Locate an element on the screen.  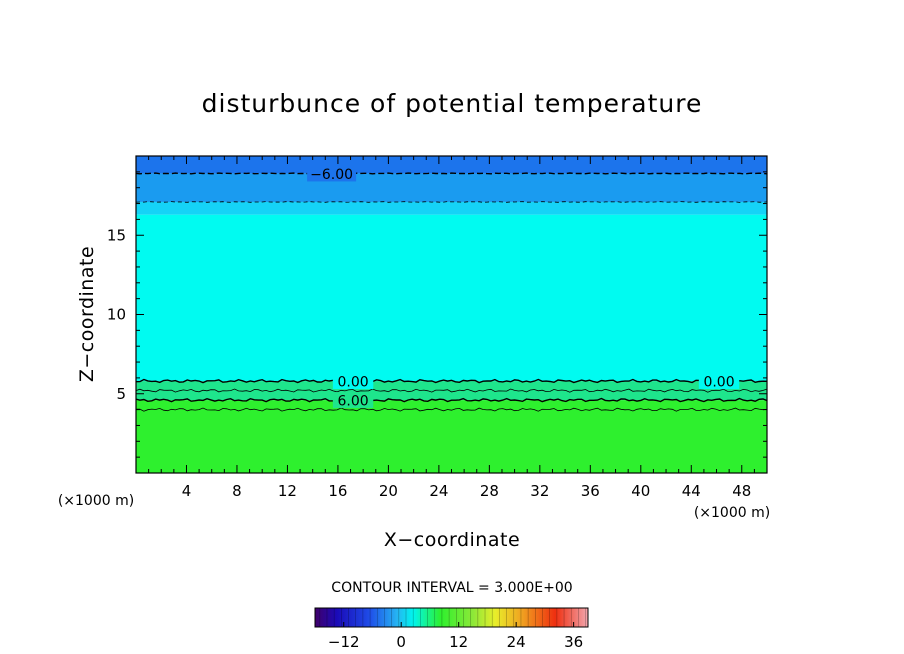
x-tick-label: 48 is located at coordinates (741, 491).